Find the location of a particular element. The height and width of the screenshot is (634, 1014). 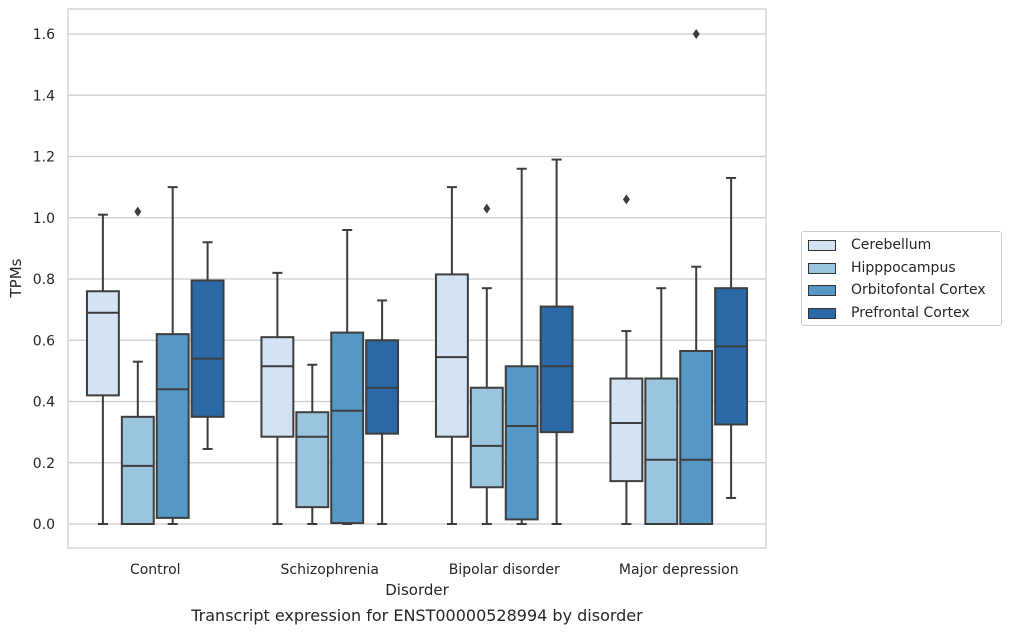

box-control-orbitofontal-cortex is located at coordinates (172, 355).